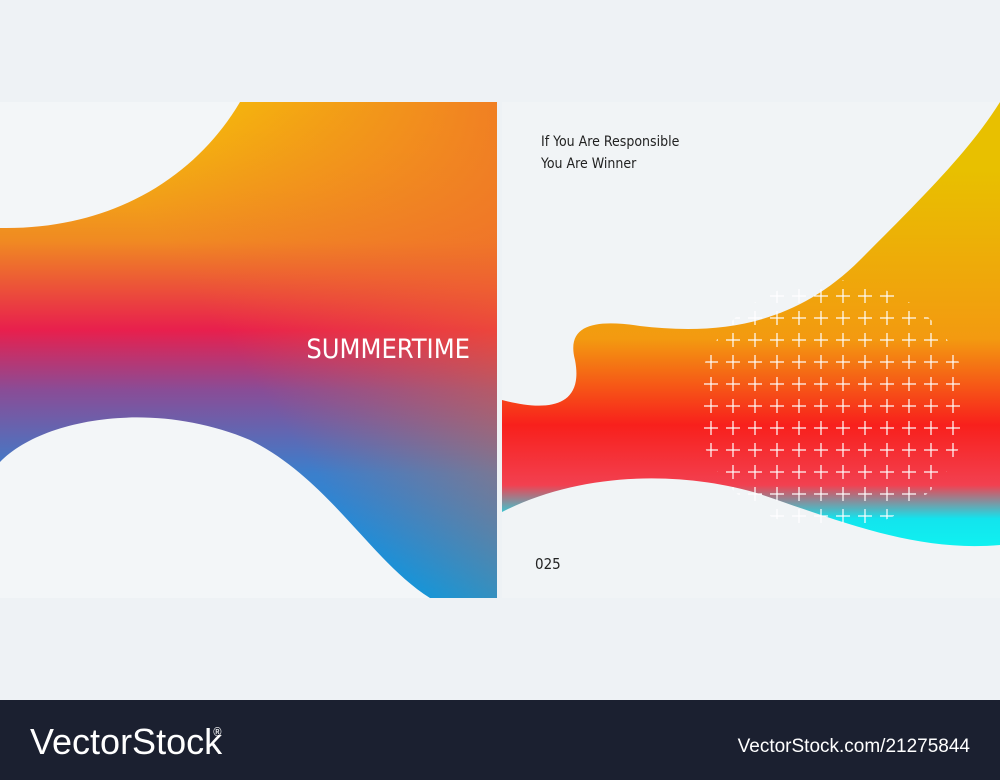  I want to click on tagline: If You Are Responsible, so click(610, 142).